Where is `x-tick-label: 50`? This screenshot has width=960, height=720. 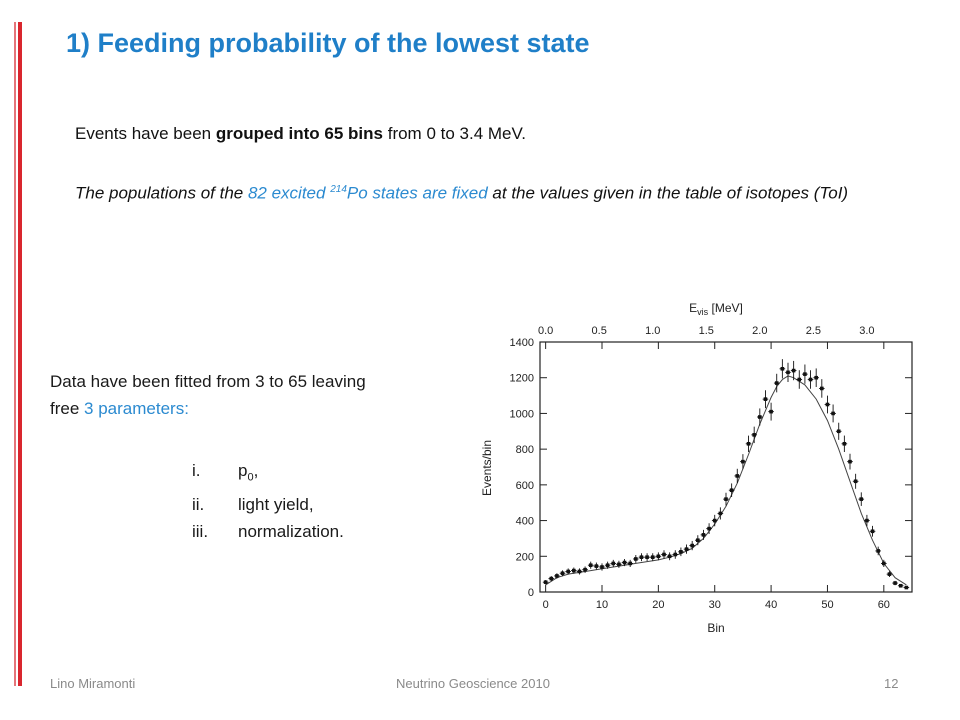
x-tick-label: 50 is located at coordinates (827, 605).